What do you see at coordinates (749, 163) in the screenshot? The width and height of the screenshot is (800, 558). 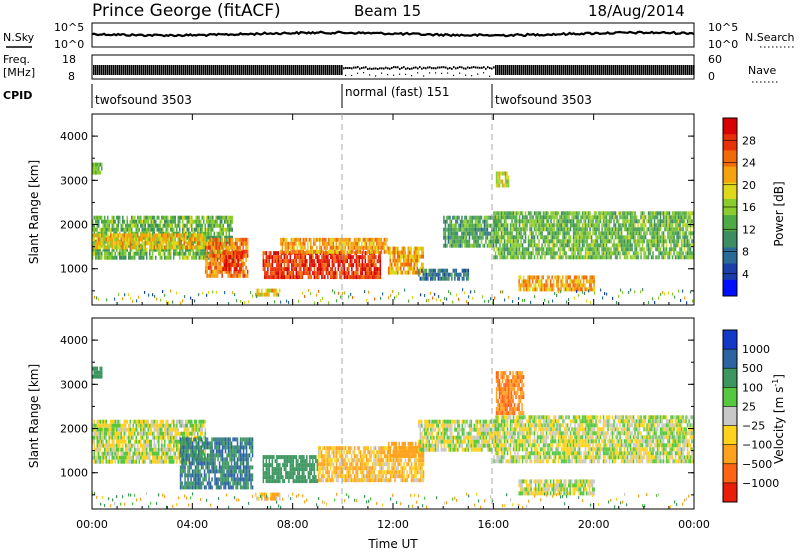 I see `colorbar-tick-label: 24` at bounding box center [749, 163].